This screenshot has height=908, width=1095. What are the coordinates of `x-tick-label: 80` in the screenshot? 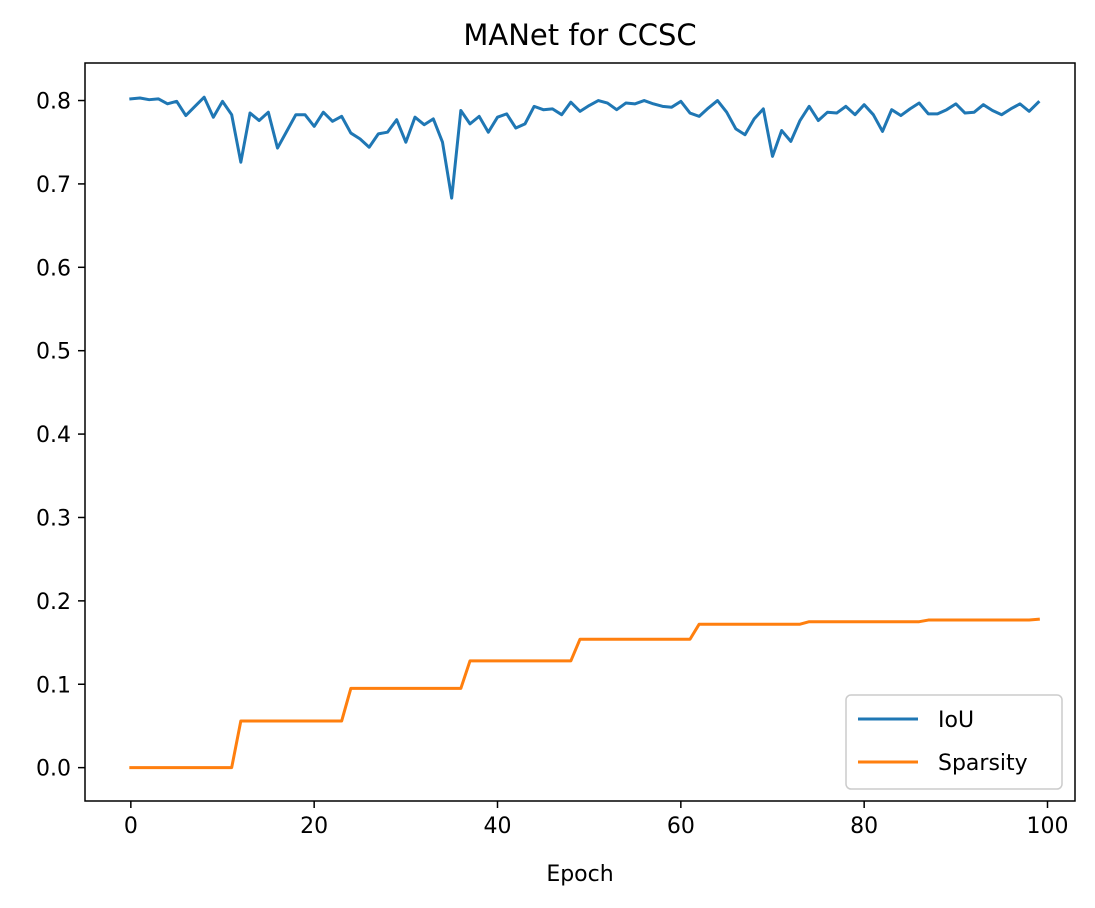 It's located at (864, 826).